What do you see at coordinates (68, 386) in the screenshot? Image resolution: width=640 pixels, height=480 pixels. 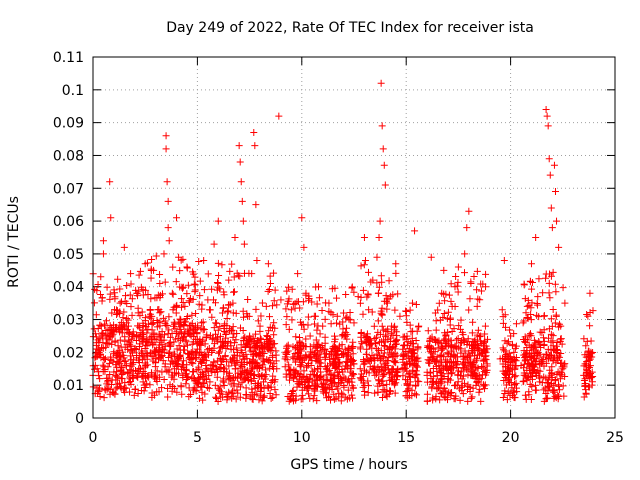 I see `y-tick-label: 0.01` at bounding box center [68, 386].